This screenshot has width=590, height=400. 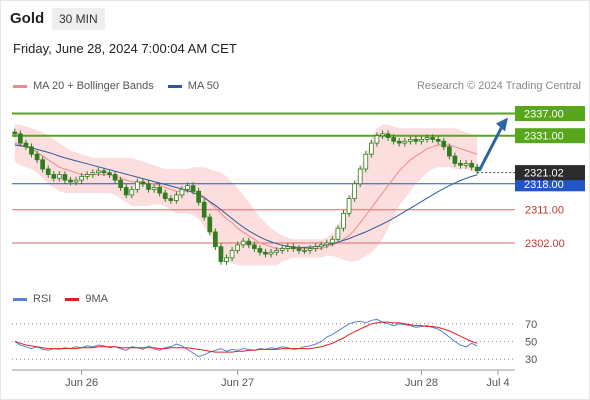 I want to click on rsi-line, so click(x=246, y=338).